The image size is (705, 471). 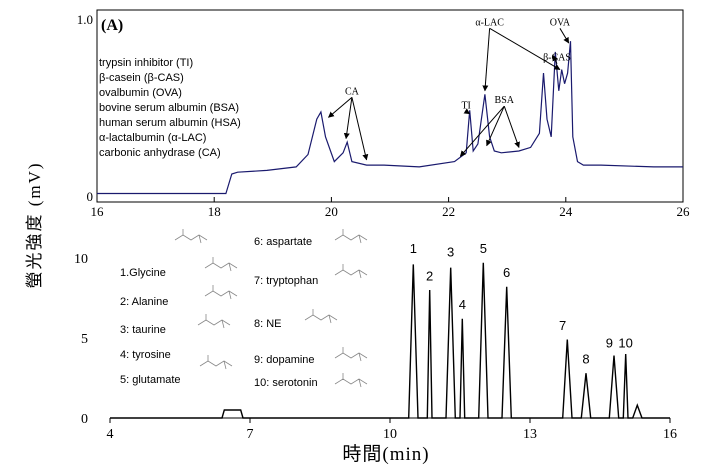 I want to click on peak-annotation-a: β-CAS, so click(x=557, y=58).